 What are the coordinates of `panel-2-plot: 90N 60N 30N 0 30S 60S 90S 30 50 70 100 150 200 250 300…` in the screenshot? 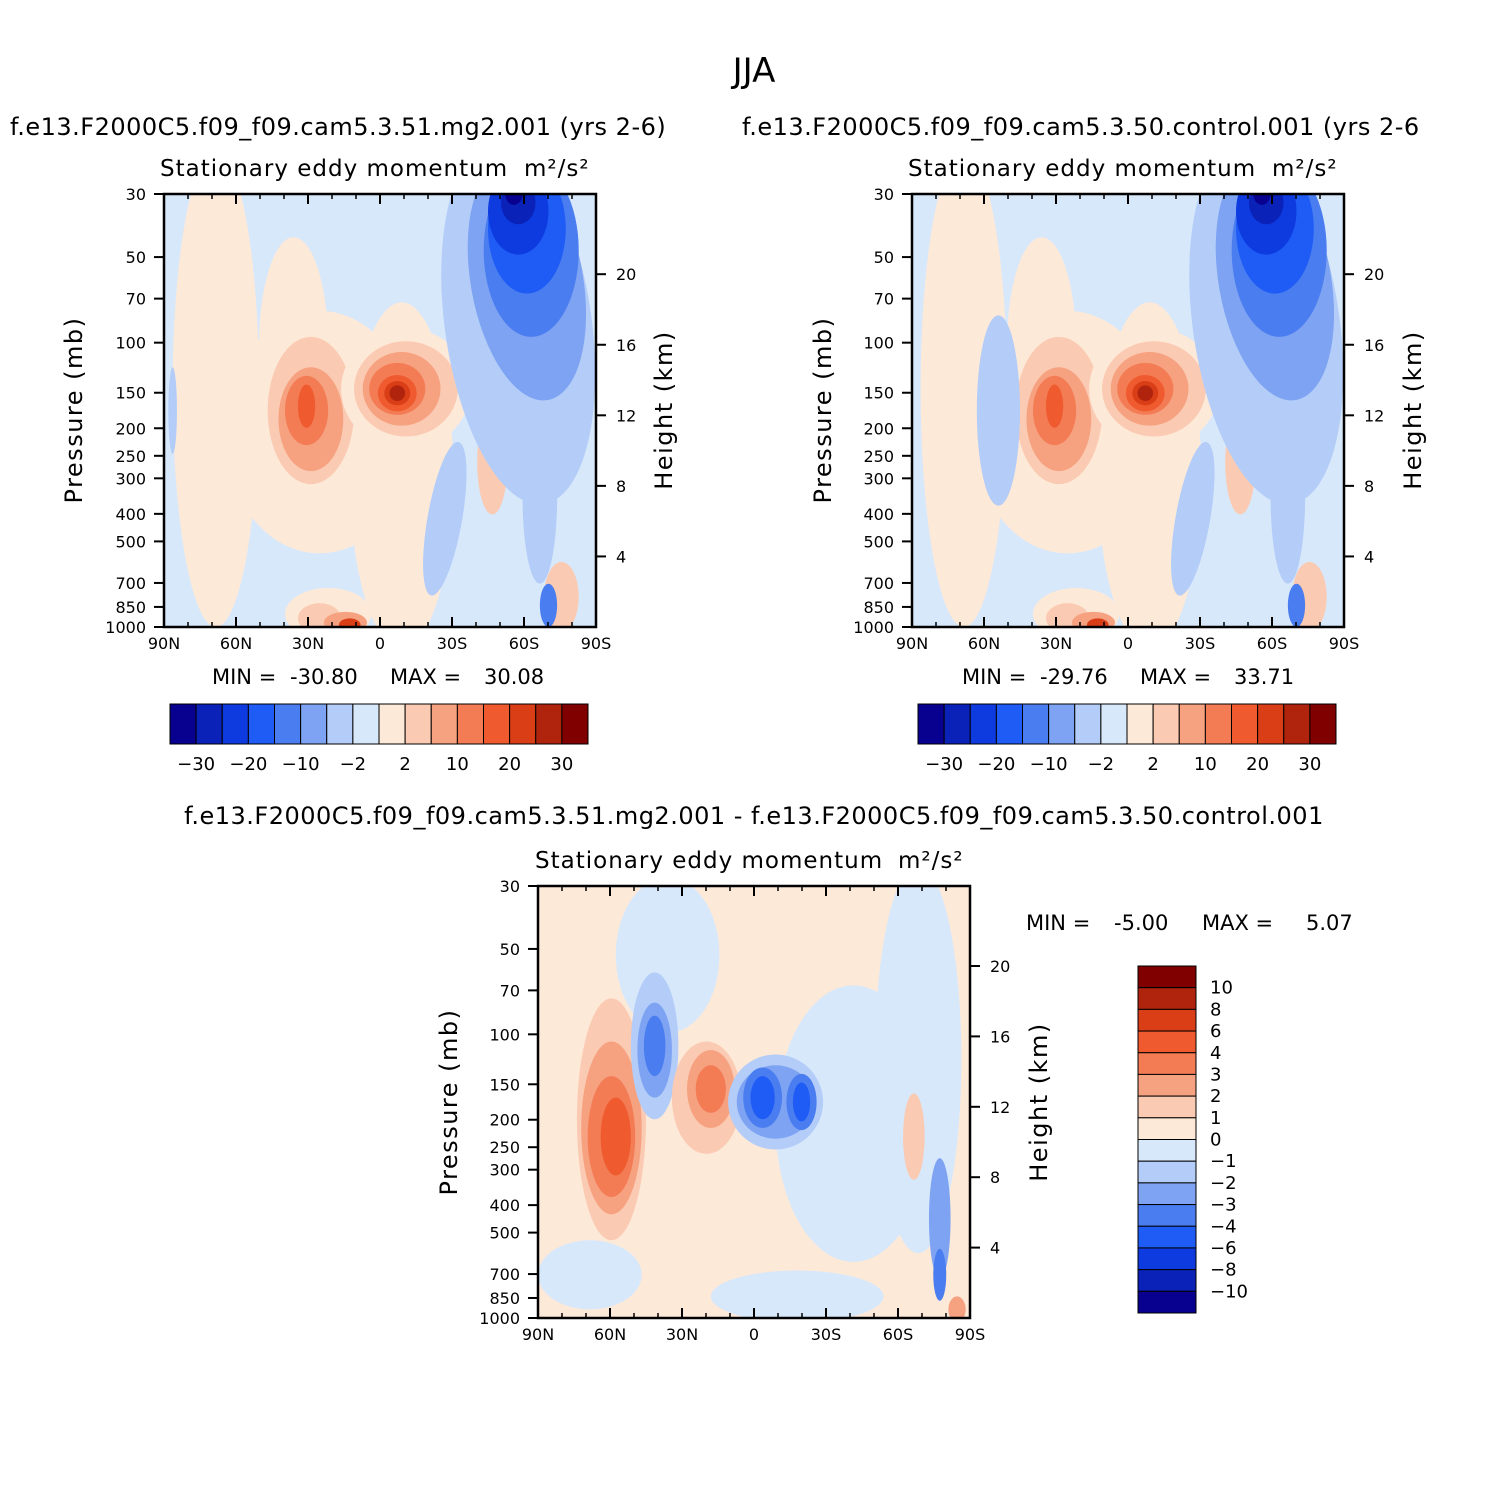 It's located at (1118, 419).